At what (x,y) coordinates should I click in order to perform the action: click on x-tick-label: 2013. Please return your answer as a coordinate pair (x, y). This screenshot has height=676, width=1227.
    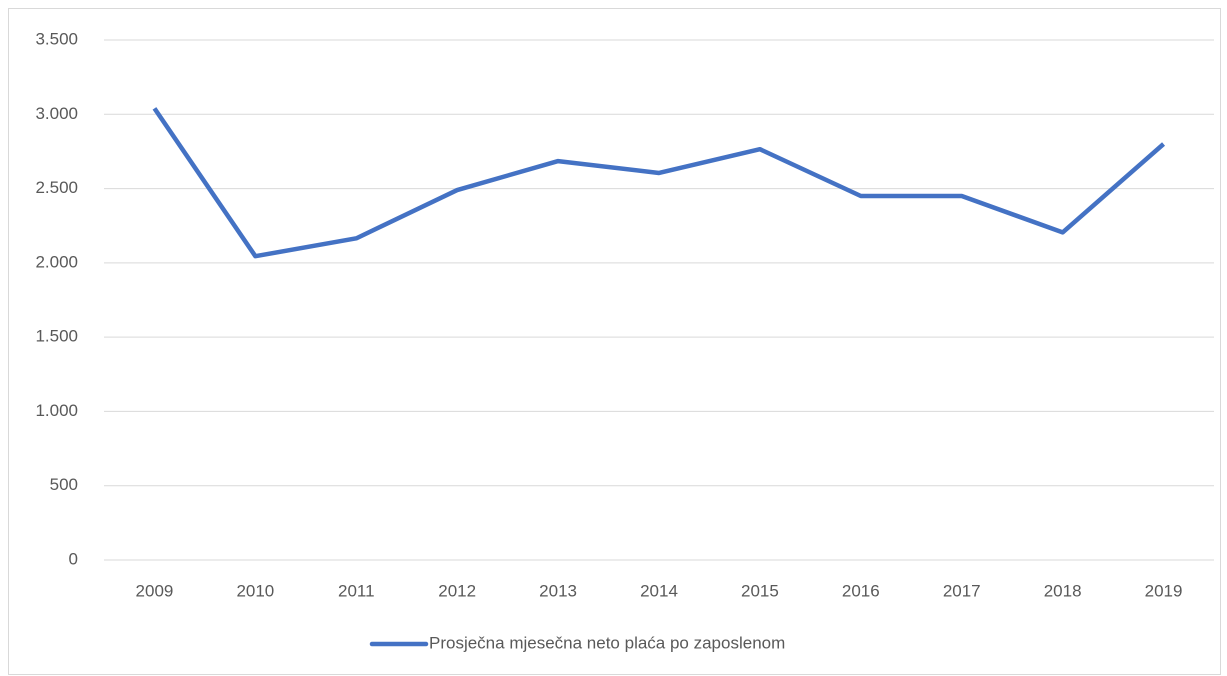
    Looking at the image, I should click on (558, 590).